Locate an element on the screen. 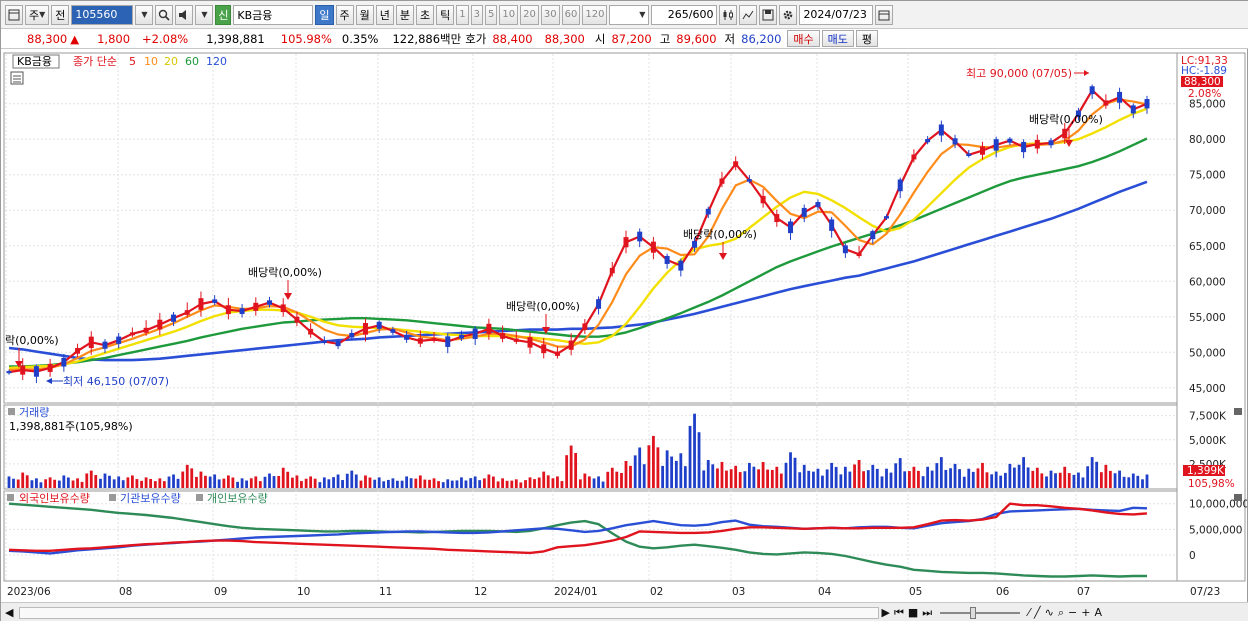 The height and width of the screenshot is (621, 1248). interval-1-button: 1 is located at coordinates (462, 14).